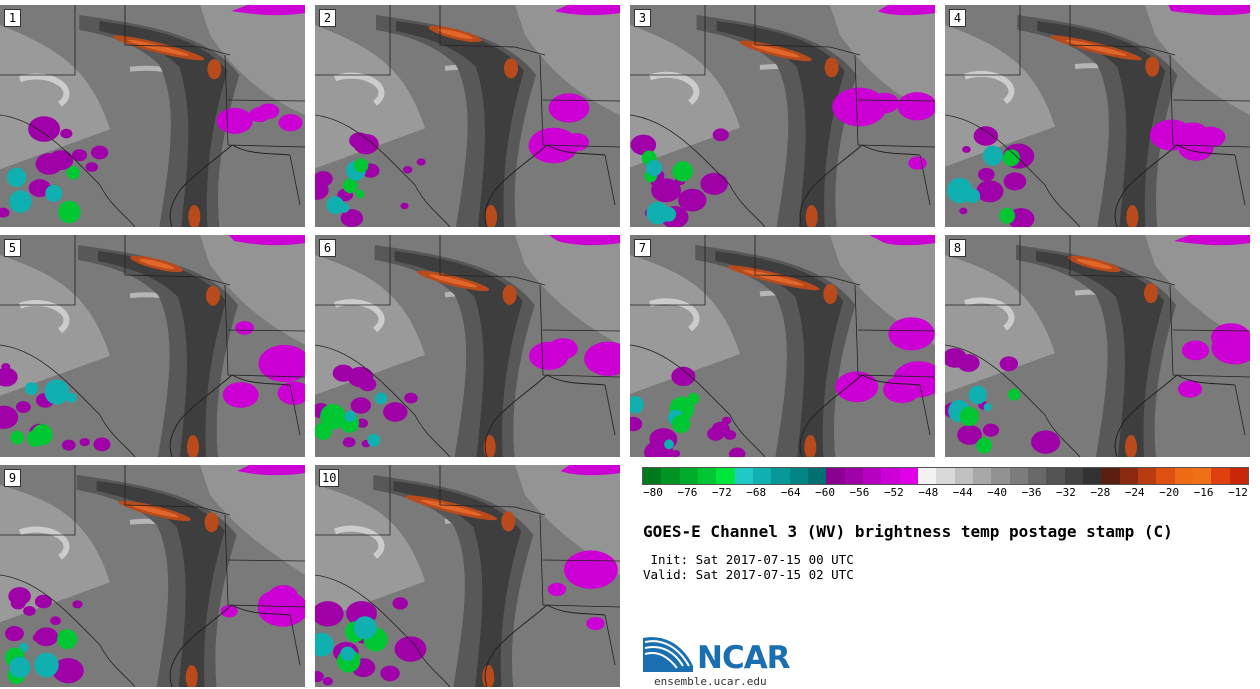 This screenshot has height=689, width=1260. I want to click on map-panel-7: 7, so click(782, 346).